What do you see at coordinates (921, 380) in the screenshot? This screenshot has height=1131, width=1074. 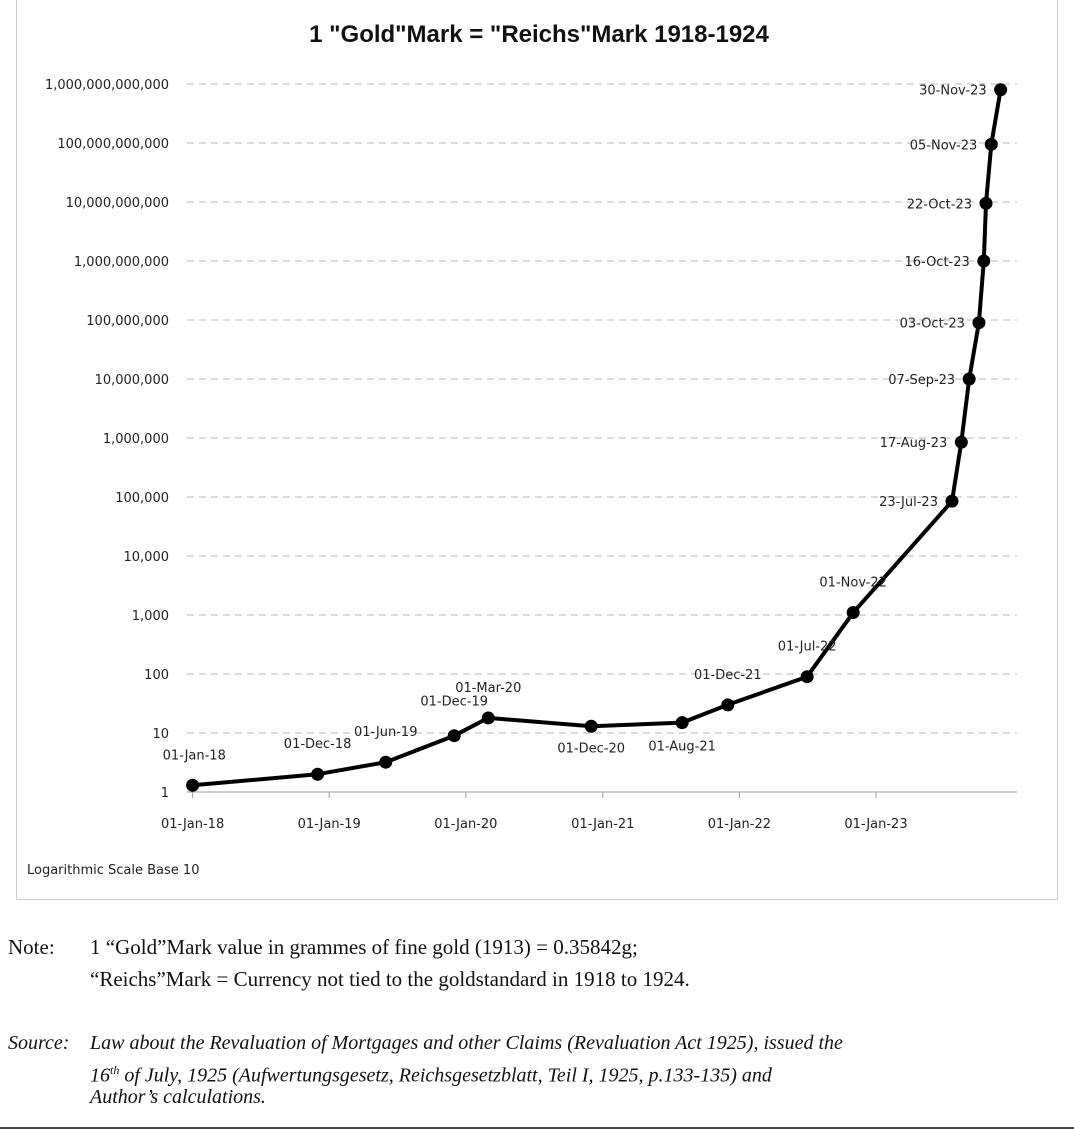 I see `data-label: 07-Sep-23` at bounding box center [921, 380].